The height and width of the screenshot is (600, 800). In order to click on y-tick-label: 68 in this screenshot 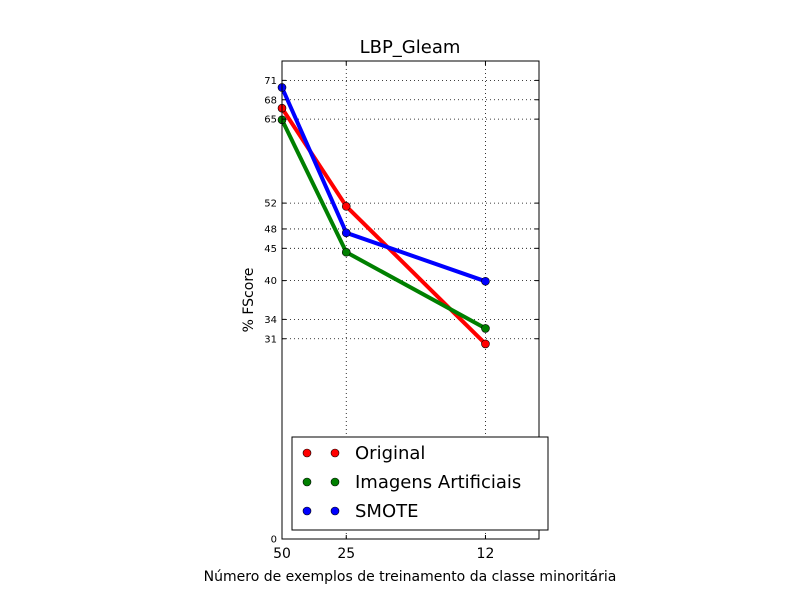, I will do `click(270, 100)`.